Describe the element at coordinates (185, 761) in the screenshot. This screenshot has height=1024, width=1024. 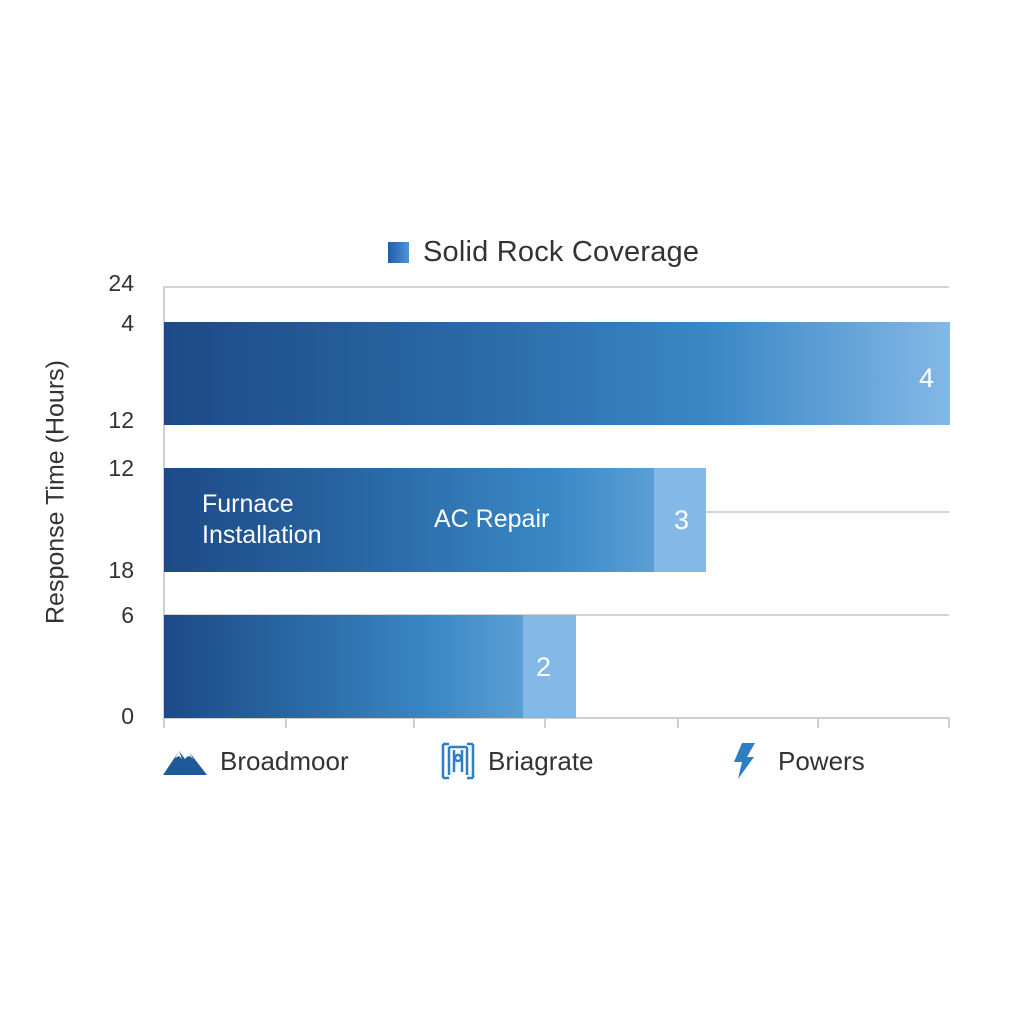
I see `mountain-icon` at that location.